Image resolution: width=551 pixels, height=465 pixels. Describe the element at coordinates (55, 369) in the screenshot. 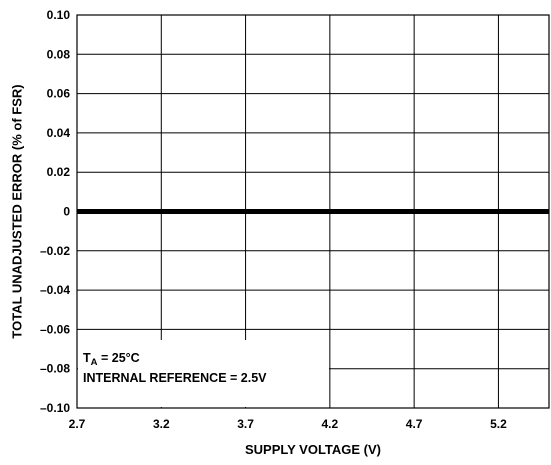

I see `y-tick-label: –0.08` at that location.